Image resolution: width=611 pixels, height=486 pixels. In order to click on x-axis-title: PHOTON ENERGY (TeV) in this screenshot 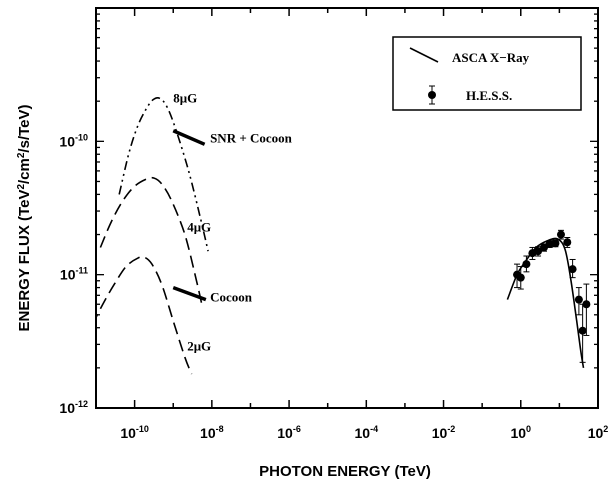, I will do `click(345, 471)`.